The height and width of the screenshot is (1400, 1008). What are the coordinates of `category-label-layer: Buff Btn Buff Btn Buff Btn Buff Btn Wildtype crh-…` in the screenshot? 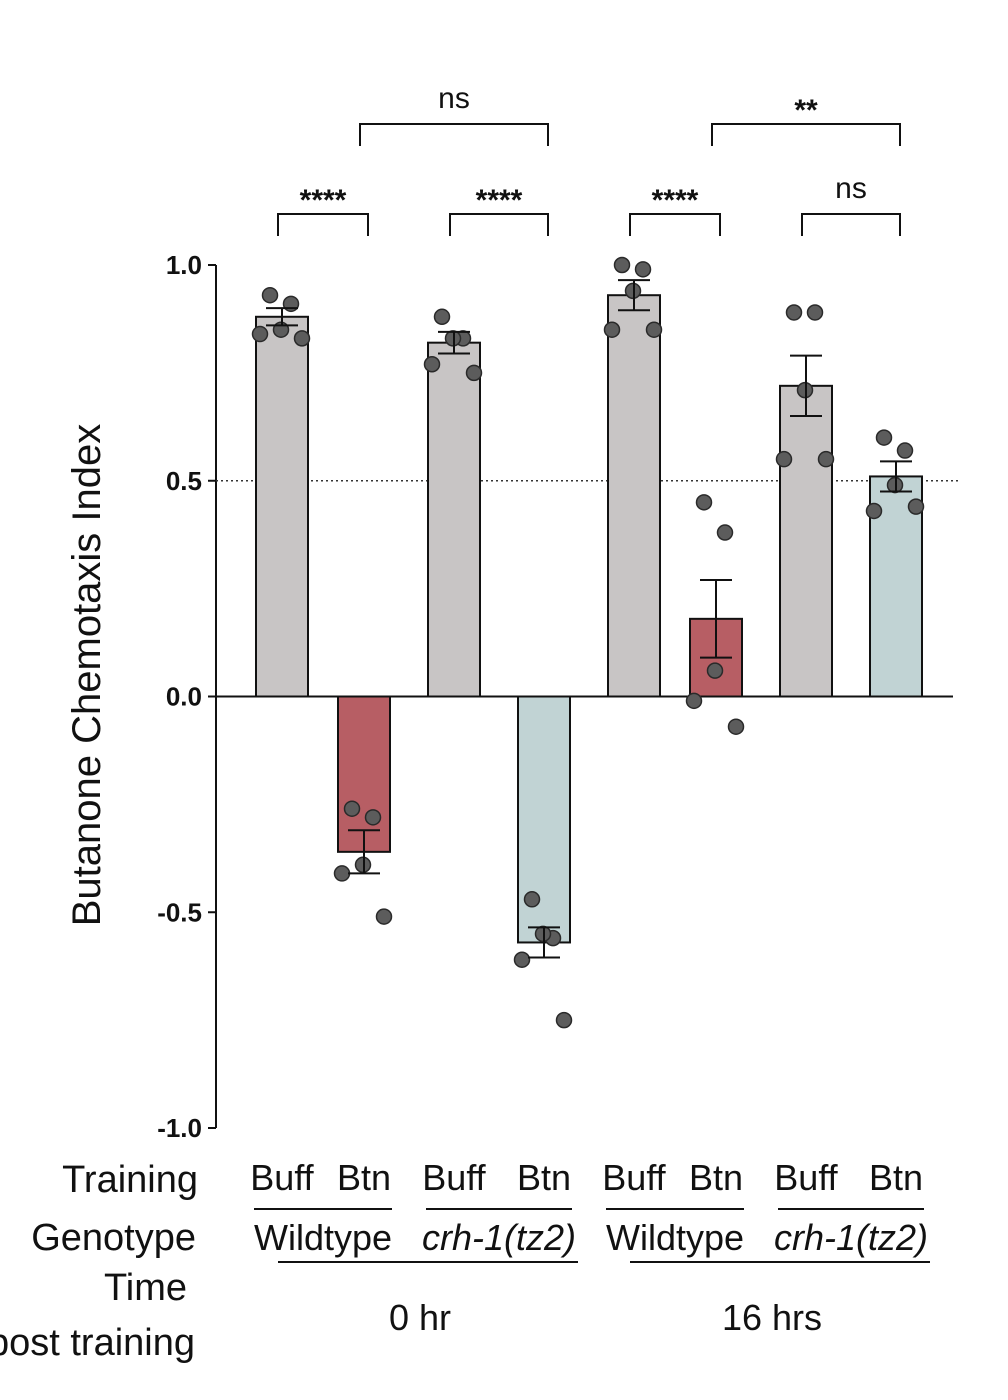 It's located at (590, 1247).